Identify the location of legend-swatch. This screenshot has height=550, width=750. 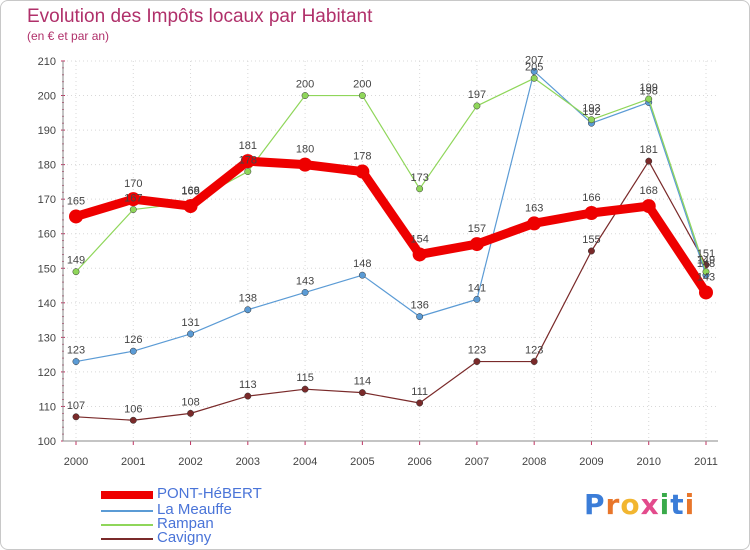
(127, 539).